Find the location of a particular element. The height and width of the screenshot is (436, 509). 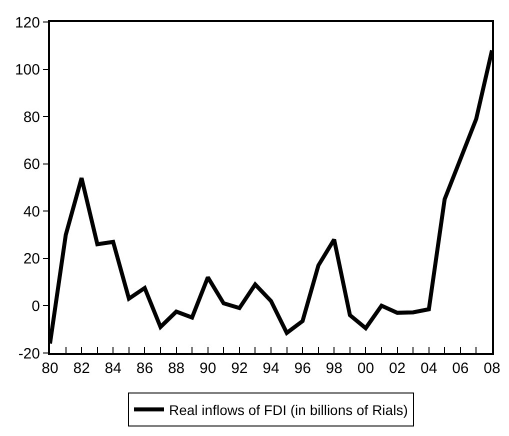

x-tick-label: 08 is located at coordinates (492, 368).